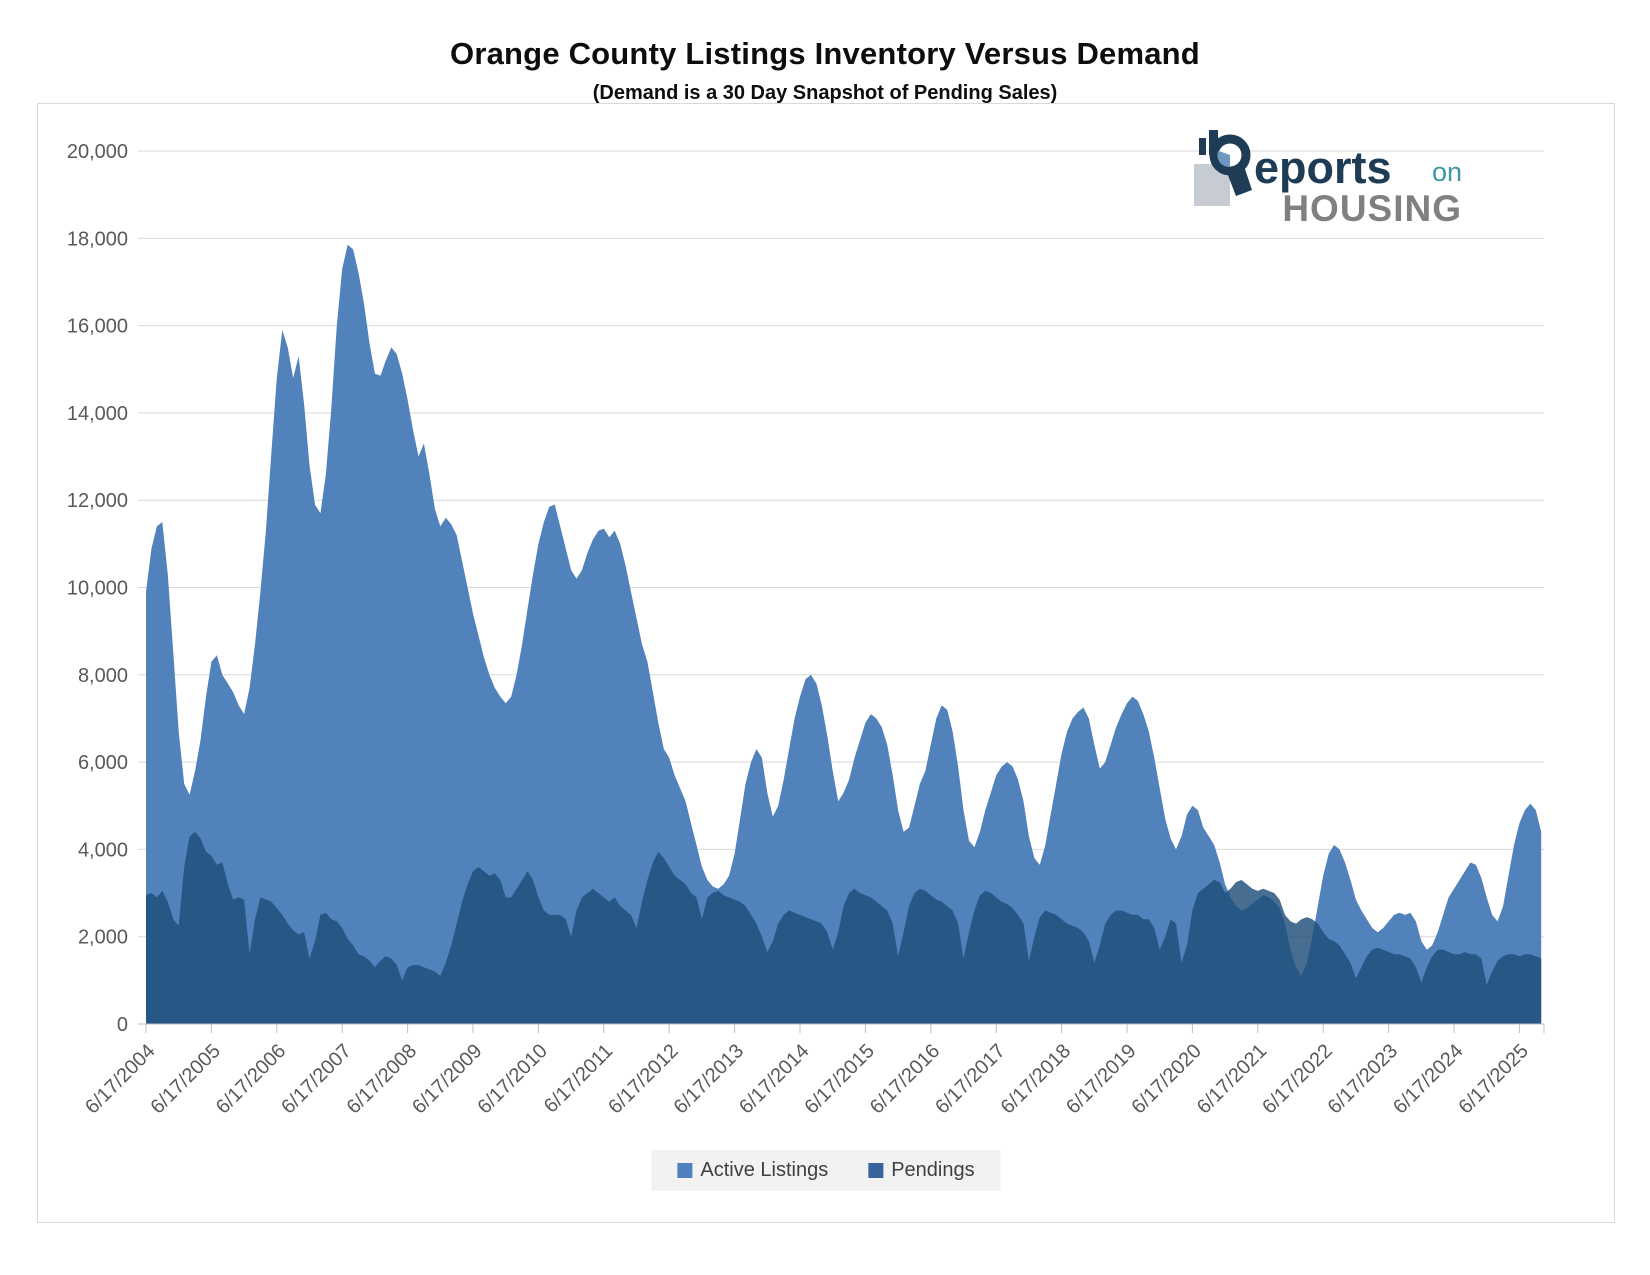  I want to click on reports-on-housing-logo-mark: eports on HOUSING, so click(1328, 179).